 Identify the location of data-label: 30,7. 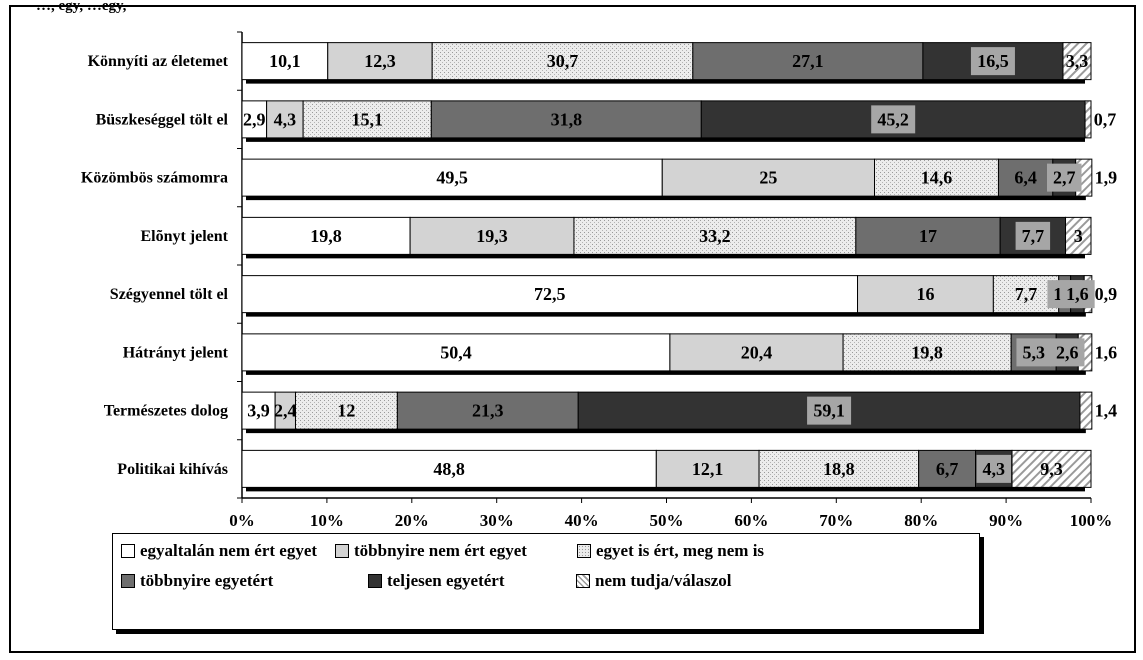
(563, 61).